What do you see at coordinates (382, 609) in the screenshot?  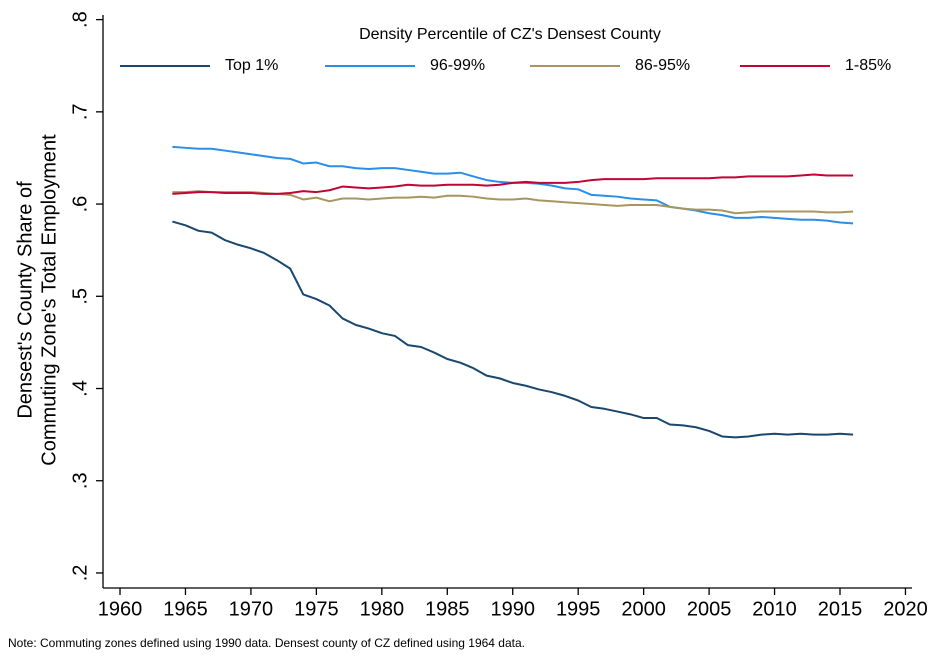 I see `x-tick-label: 1980` at bounding box center [382, 609].